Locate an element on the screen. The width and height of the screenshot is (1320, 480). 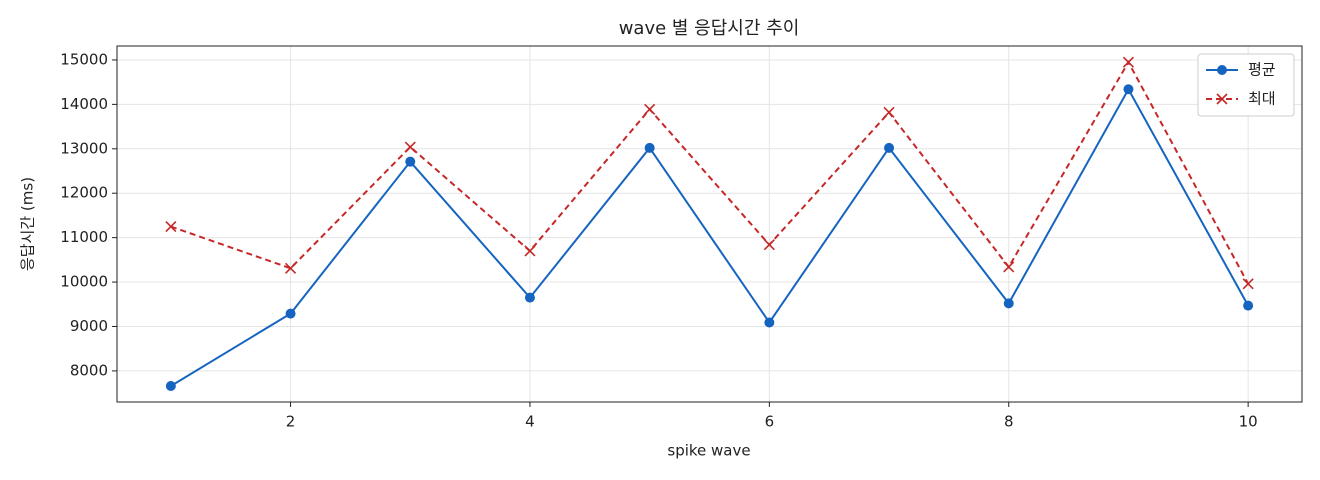
legend-label: 최대 is located at coordinates (1262, 99).